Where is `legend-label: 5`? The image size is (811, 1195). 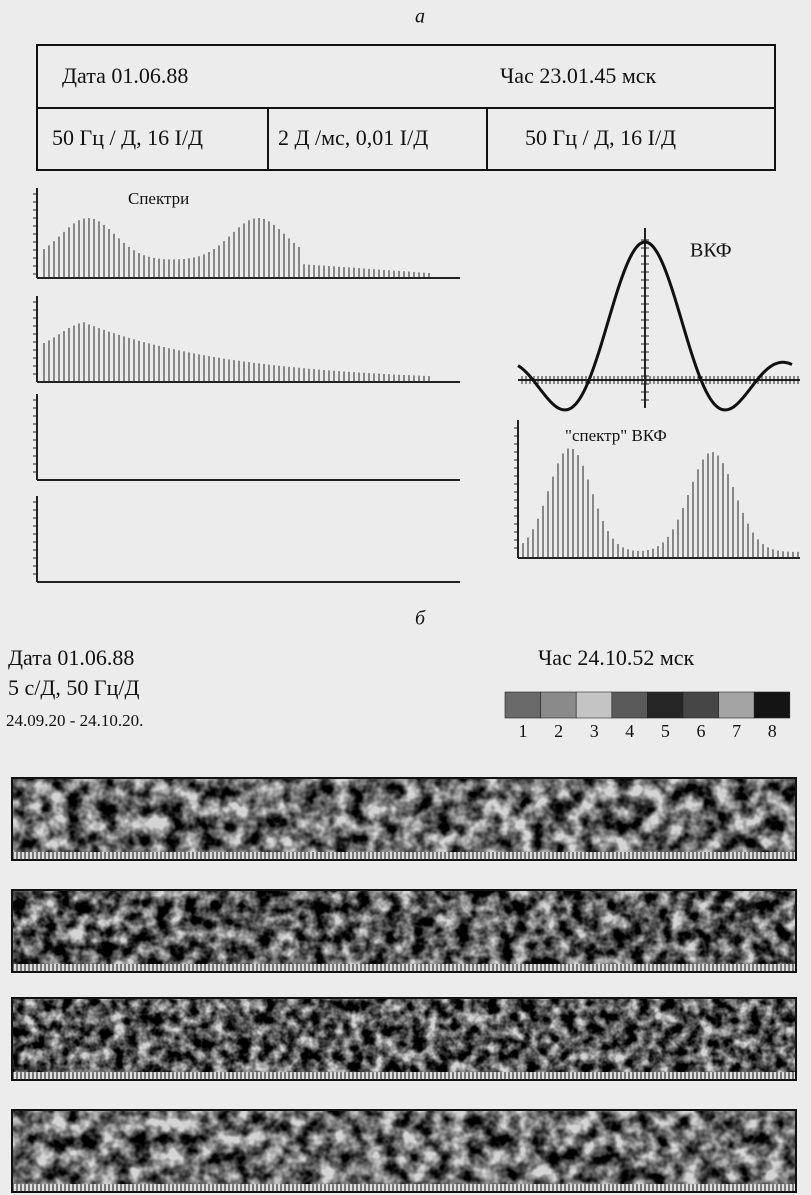
legend-label: 5 is located at coordinates (665, 731).